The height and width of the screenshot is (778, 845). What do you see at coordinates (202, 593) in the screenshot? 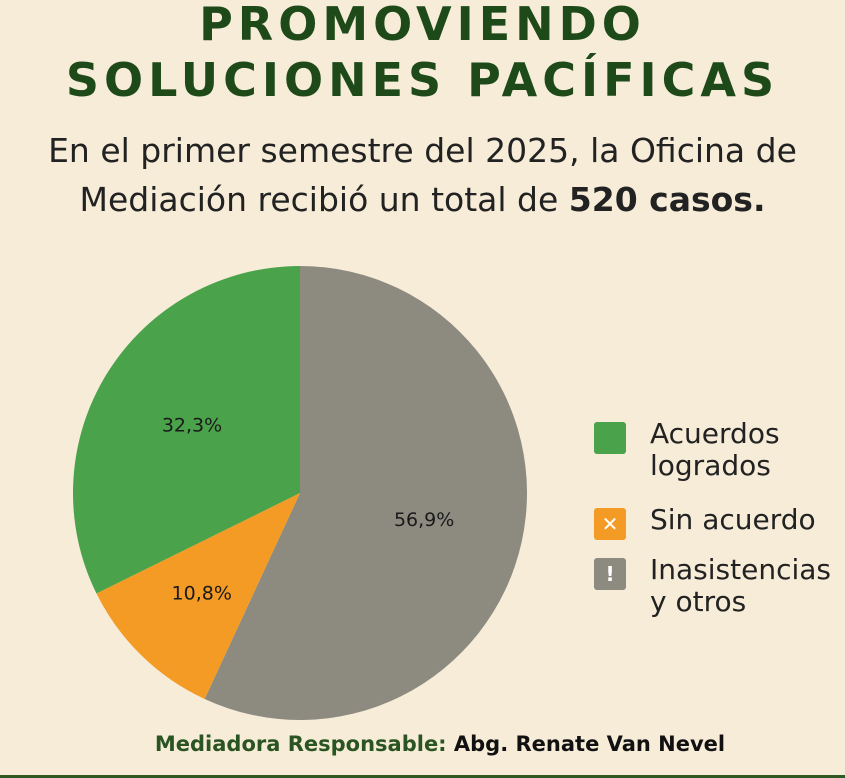
I see `pie-slice-label-1: 10,8%` at bounding box center [202, 593].